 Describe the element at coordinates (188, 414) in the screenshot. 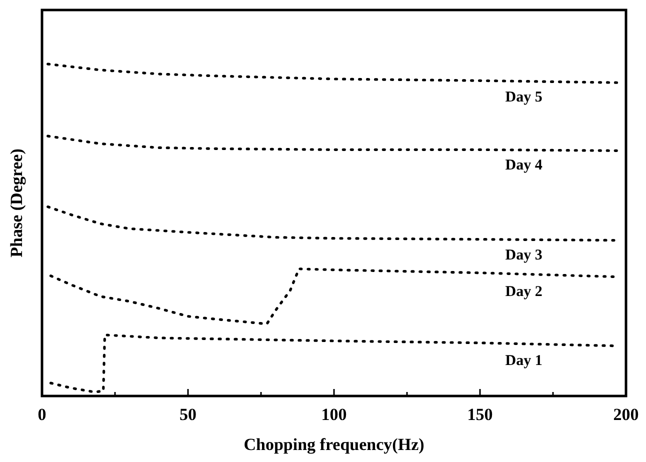

I see `x-tick-label: 50` at that location.